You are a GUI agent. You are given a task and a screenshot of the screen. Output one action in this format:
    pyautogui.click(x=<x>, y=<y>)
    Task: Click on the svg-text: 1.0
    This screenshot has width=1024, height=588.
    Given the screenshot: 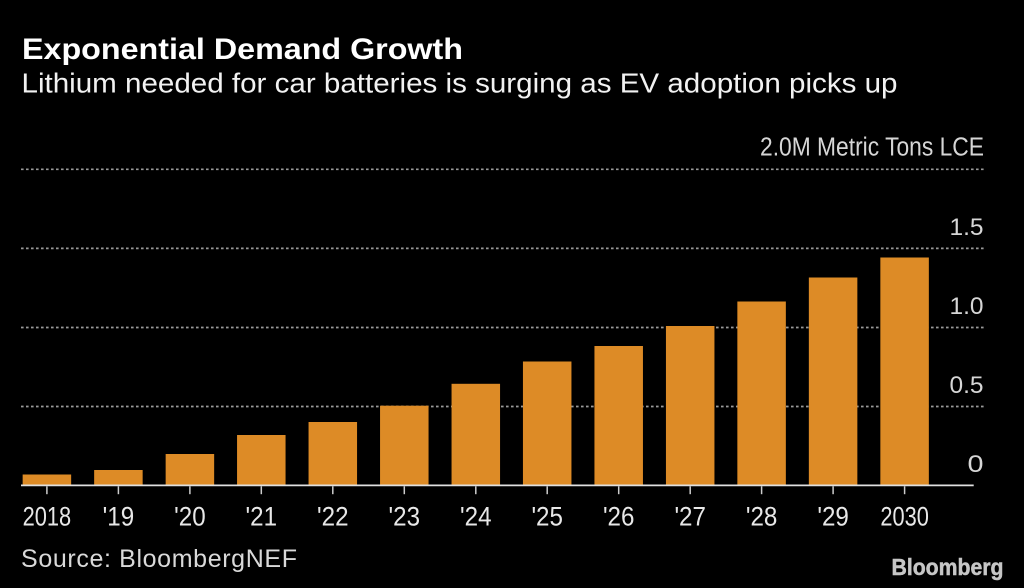 What is the action you would take?
    pyautogui.click(x=966, y=306)
    